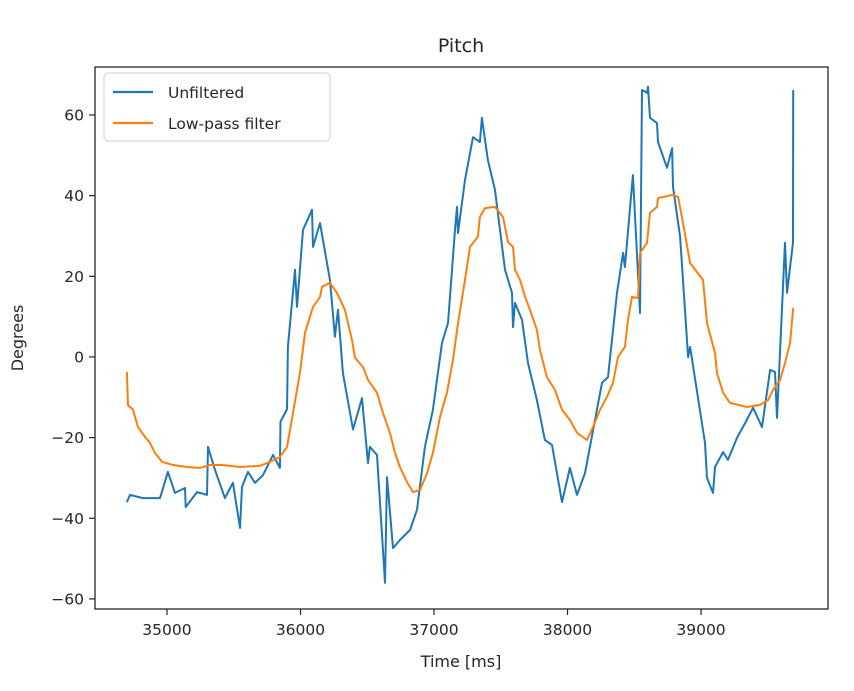 Image resolution: width=854 pixels, height=691 pixels. Describe the element at coordinates (166, 630) in the screenshot. I see `x-tick-label: 35000` at that location.